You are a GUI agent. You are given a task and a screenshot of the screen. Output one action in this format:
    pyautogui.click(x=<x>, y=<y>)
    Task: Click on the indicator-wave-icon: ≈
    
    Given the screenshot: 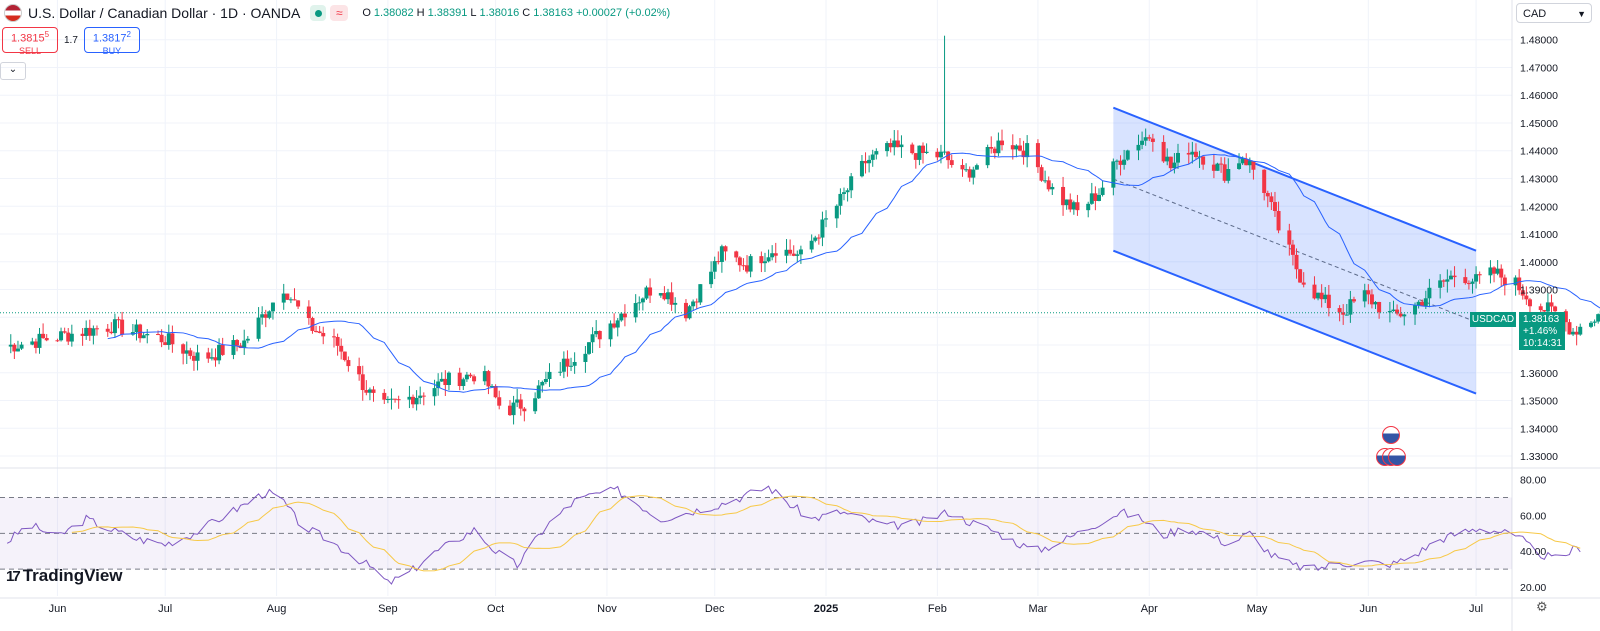 What is the action you would take?
    pyautogui.click(x=339, y=13)
    